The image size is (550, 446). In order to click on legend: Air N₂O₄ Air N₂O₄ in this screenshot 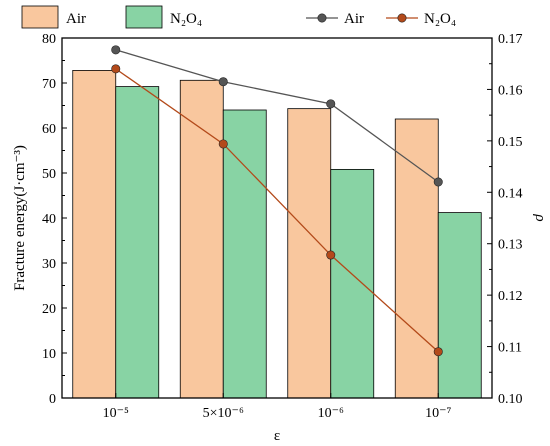, I will do `click(238, 17)`.